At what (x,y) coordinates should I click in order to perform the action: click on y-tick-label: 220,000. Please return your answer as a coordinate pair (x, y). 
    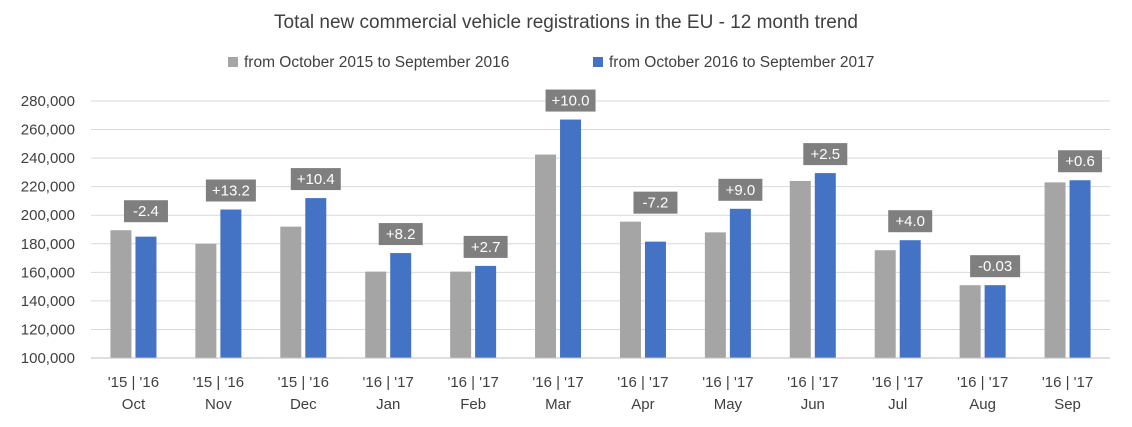
    Looking at the image, I should click on (48, 187).